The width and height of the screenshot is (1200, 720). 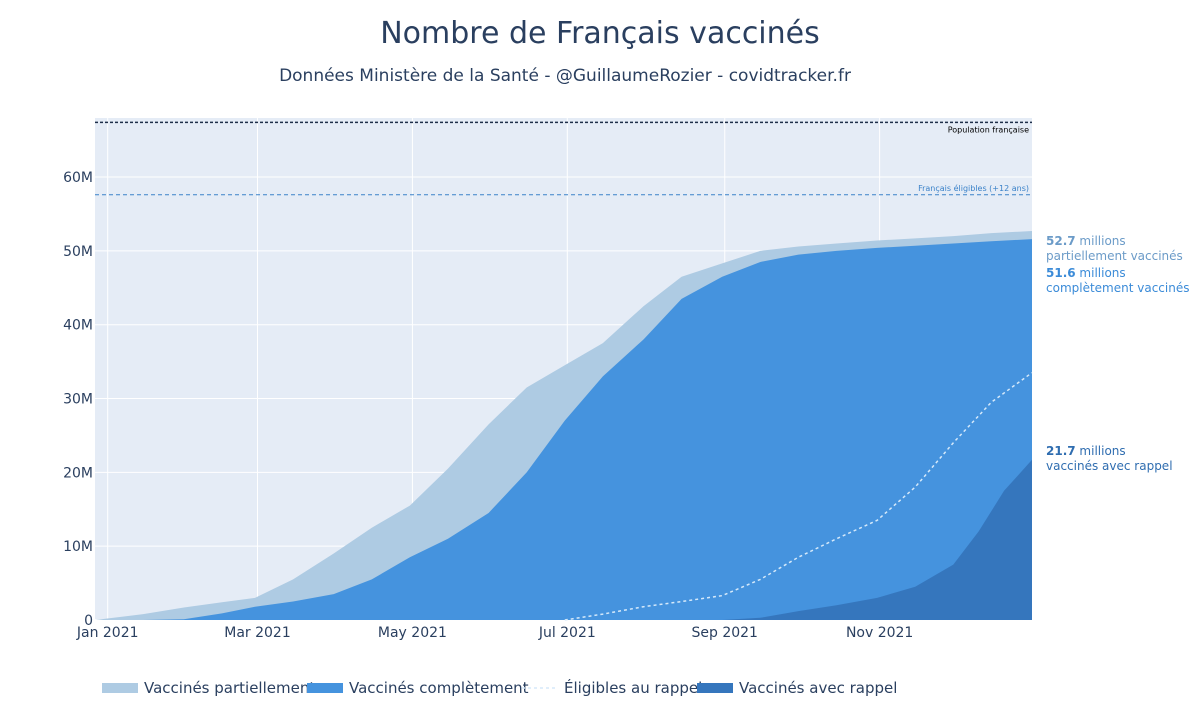 I want to click on annotation-value: 21.7 millions, so click(x=1086, y=451).